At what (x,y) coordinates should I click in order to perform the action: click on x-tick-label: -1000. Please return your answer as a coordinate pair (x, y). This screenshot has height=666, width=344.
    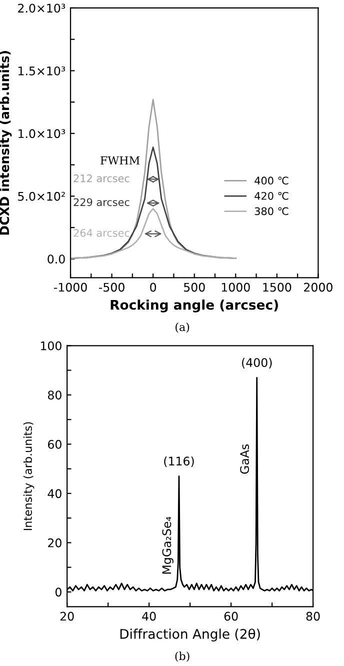
    Looking at the image, I should click on (70, 287).